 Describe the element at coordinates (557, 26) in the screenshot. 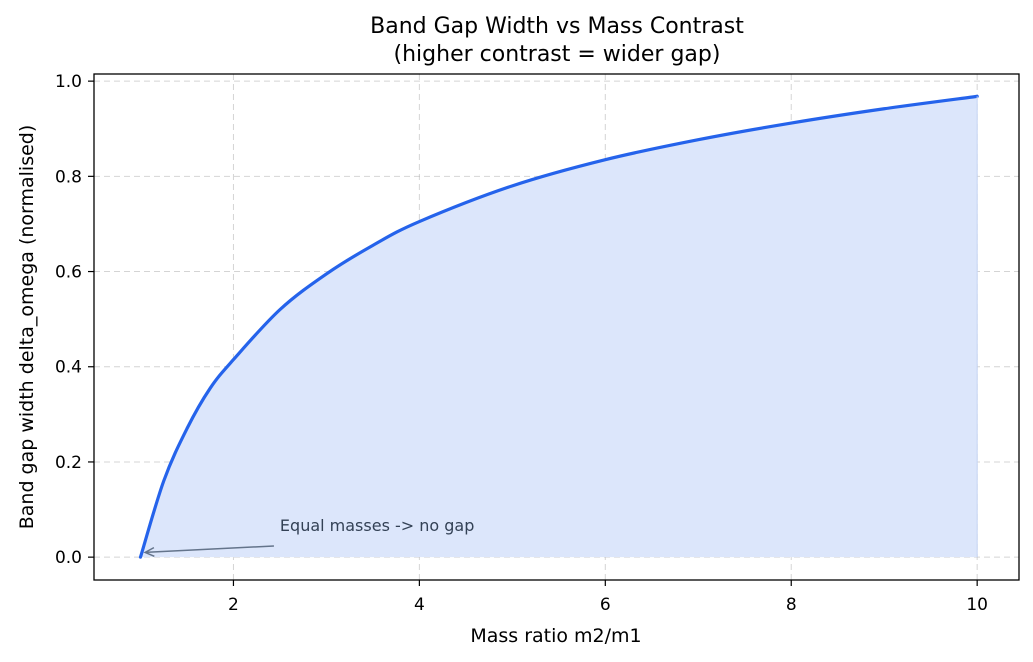

I see `chart-title-line1: Band Gap Width vs Mass Contrast` at that location.